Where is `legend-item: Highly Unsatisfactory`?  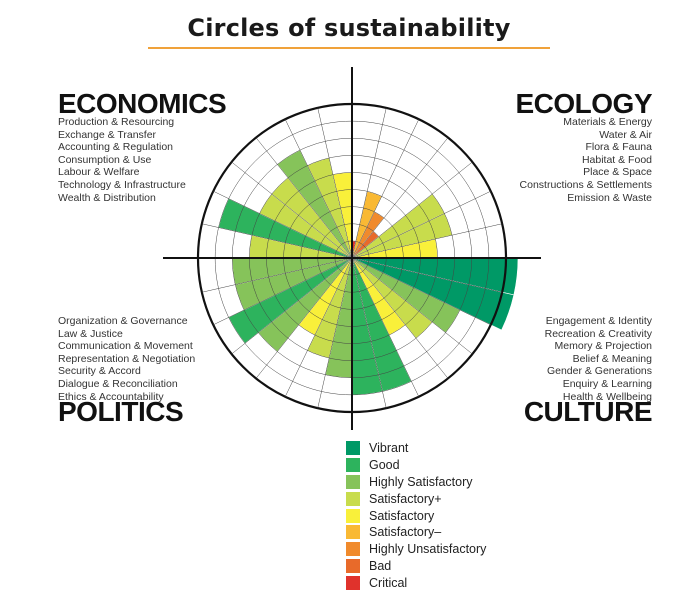 legend-item: Highly Unsatisfactory is located at coordinates (416, 549).